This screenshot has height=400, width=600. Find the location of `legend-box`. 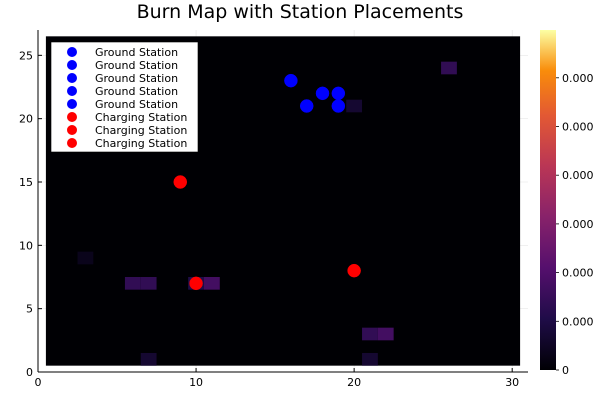

legend-box is located at coordinates (124, 97).